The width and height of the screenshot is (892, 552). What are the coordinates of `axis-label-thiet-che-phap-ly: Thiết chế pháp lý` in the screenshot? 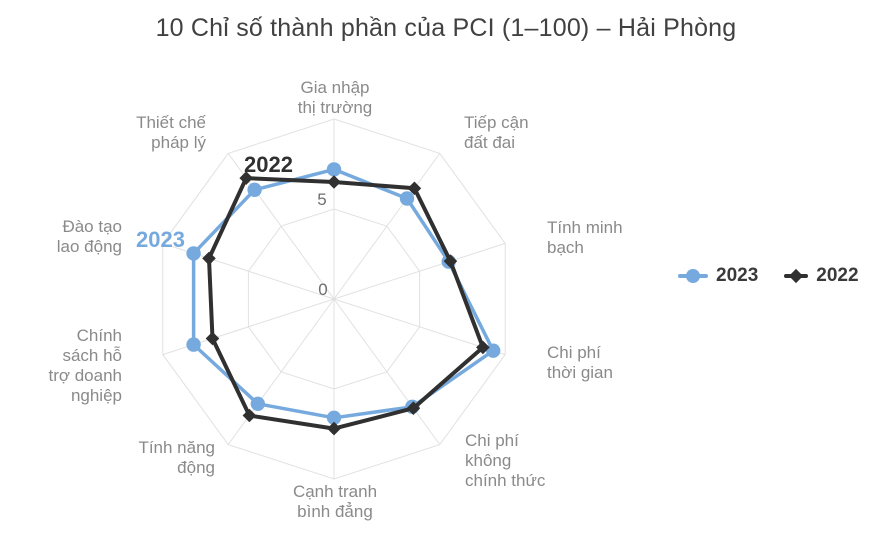 It's located at (171, 133).